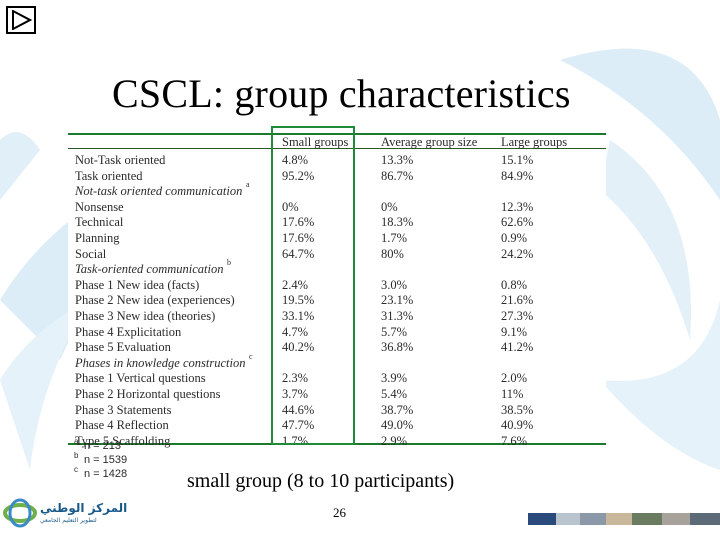 The height and width of the screenshot is (540, 720). Describe the element at coordinates (145, 316) in the screenshot. I see `row-label: Phase 3 New idea (theories)` at that location.